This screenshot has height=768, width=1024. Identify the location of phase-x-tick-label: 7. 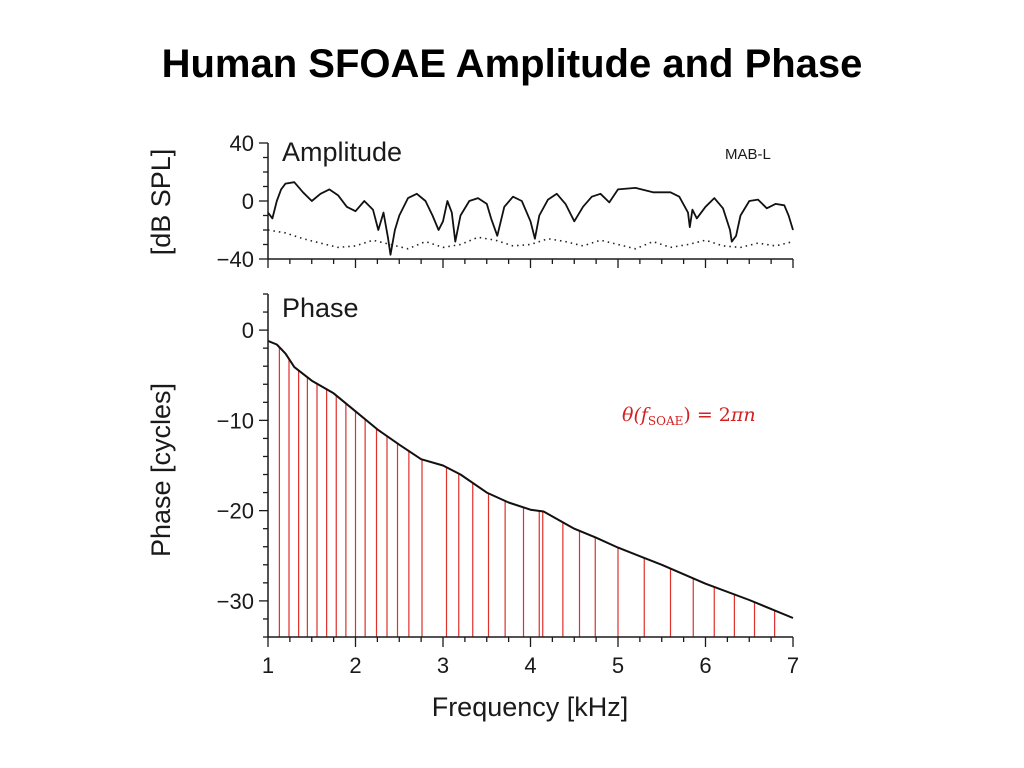
(793, 665).